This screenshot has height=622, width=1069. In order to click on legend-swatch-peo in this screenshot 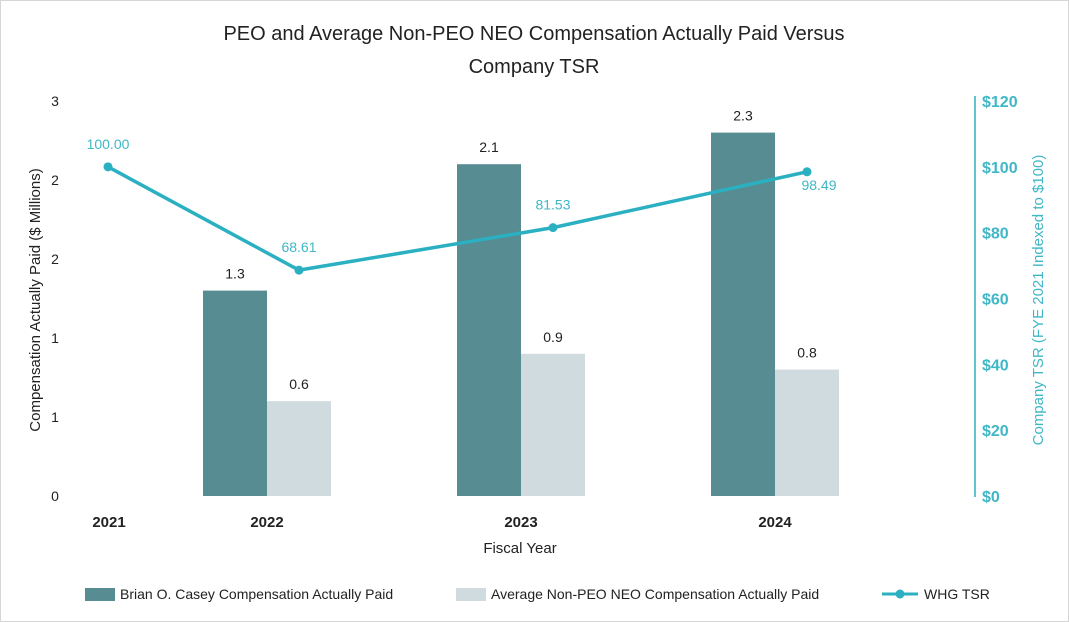, I will do `click(100, 594)`.